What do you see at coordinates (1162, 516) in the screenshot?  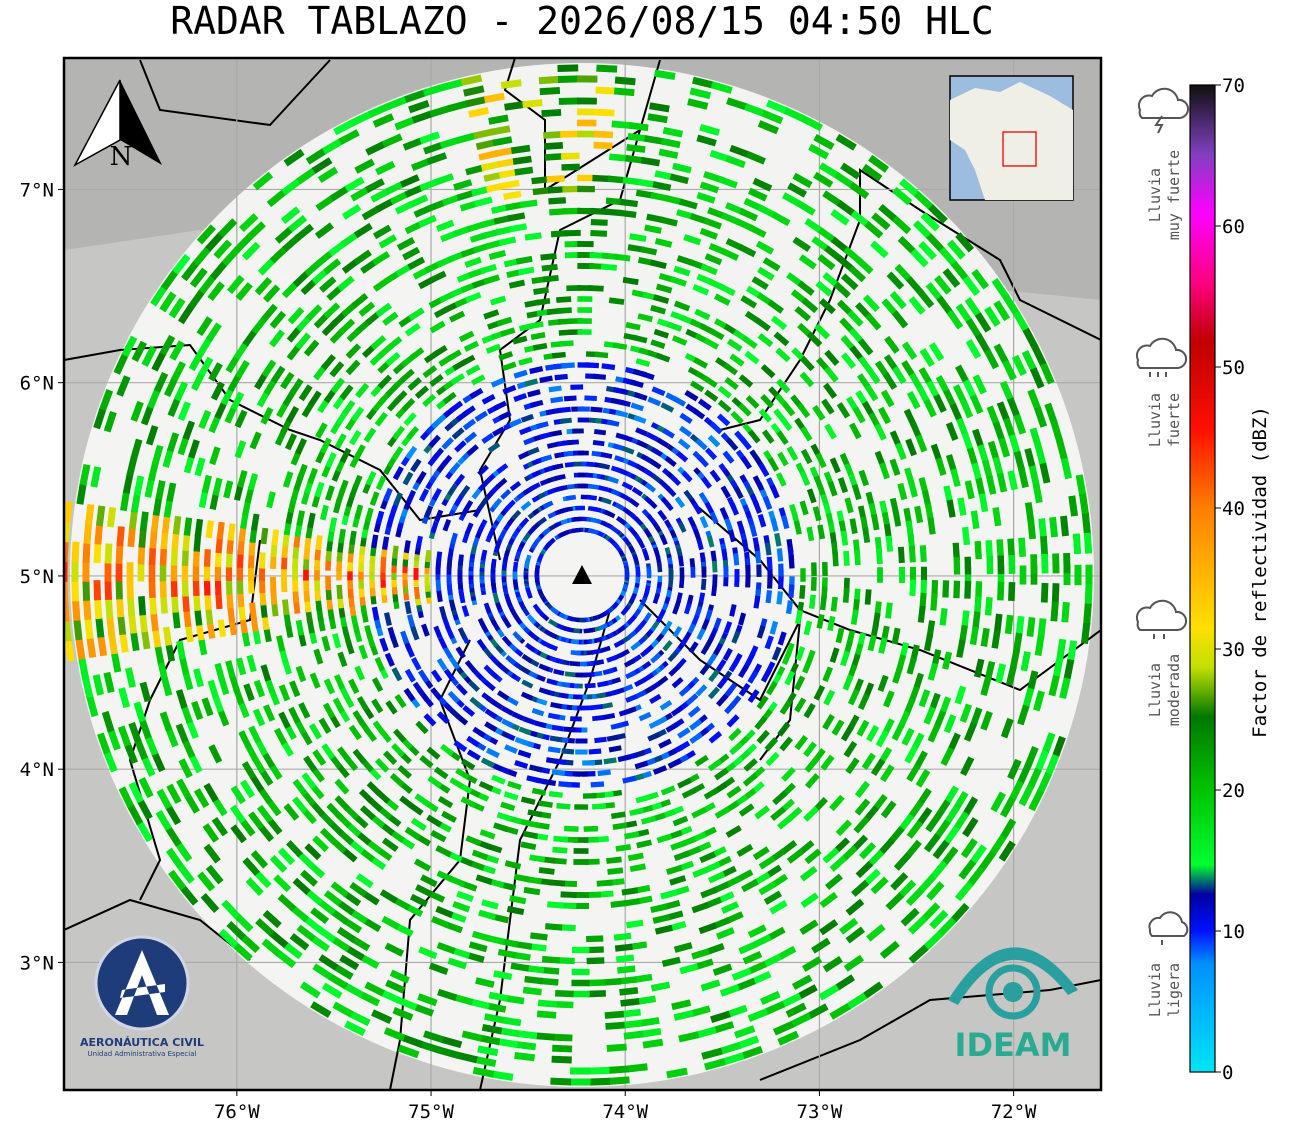 I see `weather-icons` at bounding box center [1162, 516].